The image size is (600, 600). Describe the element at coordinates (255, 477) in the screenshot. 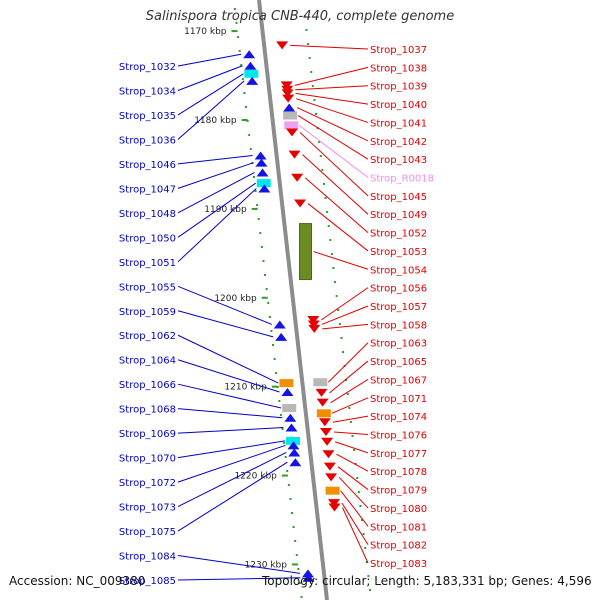

I see `scale-label: 1220 kbp` at that location.